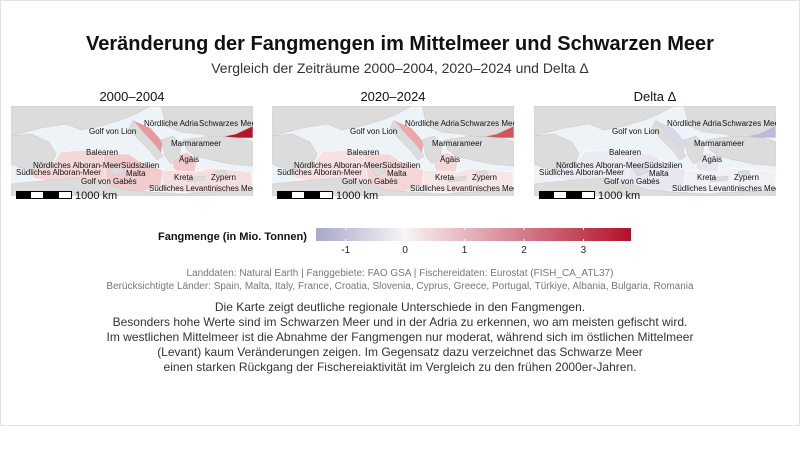 Image resolution: width=800 pixels, height=450 pixels. Describe the element at coordinates (524, 250) in the screenshot. I see `legend-tick-label: 2` at that location.